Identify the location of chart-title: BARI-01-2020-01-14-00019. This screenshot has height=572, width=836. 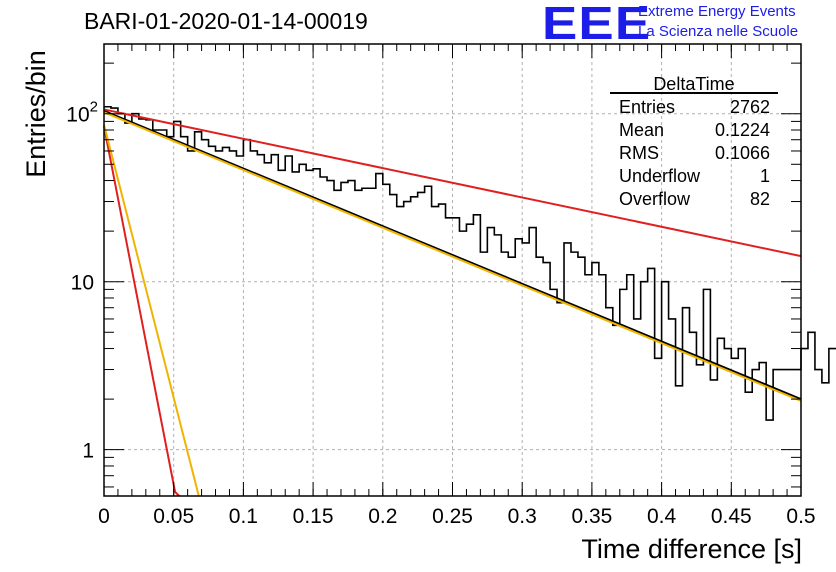
(226, 21).